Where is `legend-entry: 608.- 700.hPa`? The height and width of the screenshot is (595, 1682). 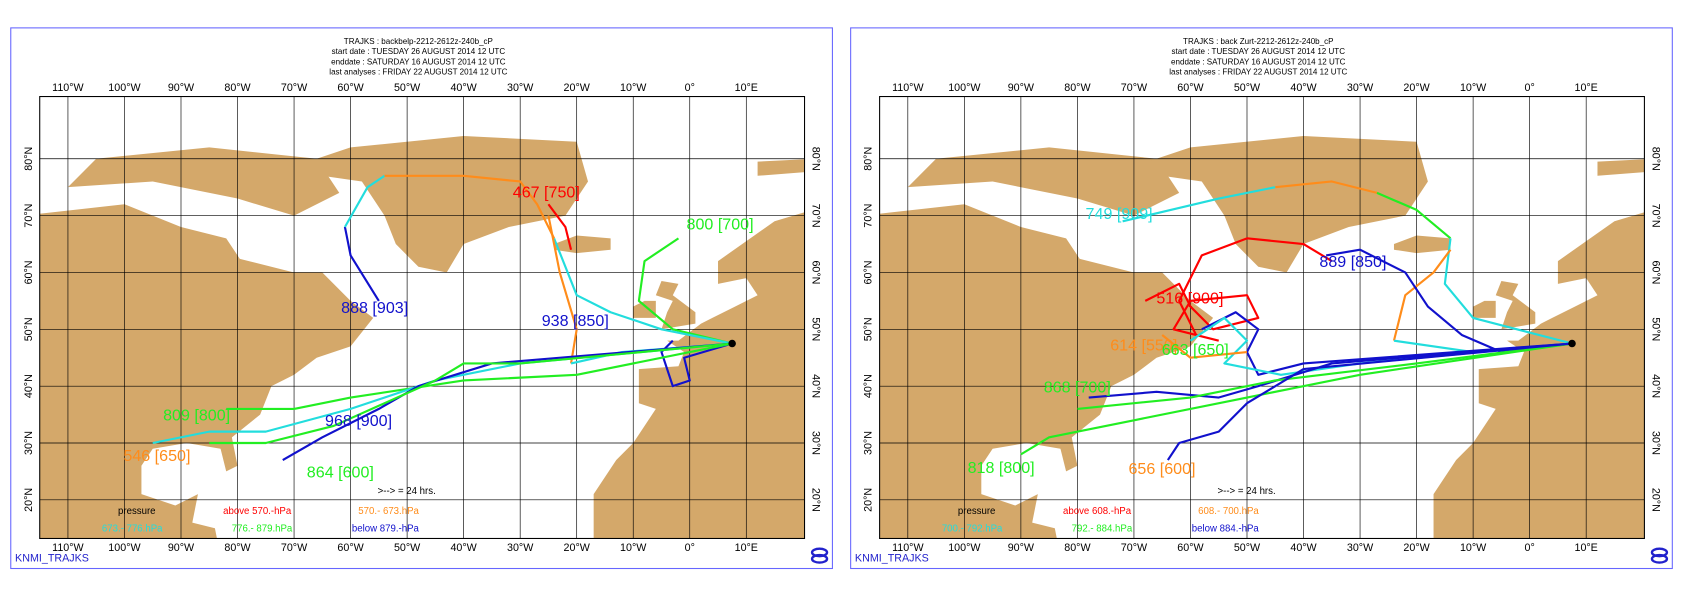
legend-entry: 608.- 700.hPa is located at coordinates (1228, 511).